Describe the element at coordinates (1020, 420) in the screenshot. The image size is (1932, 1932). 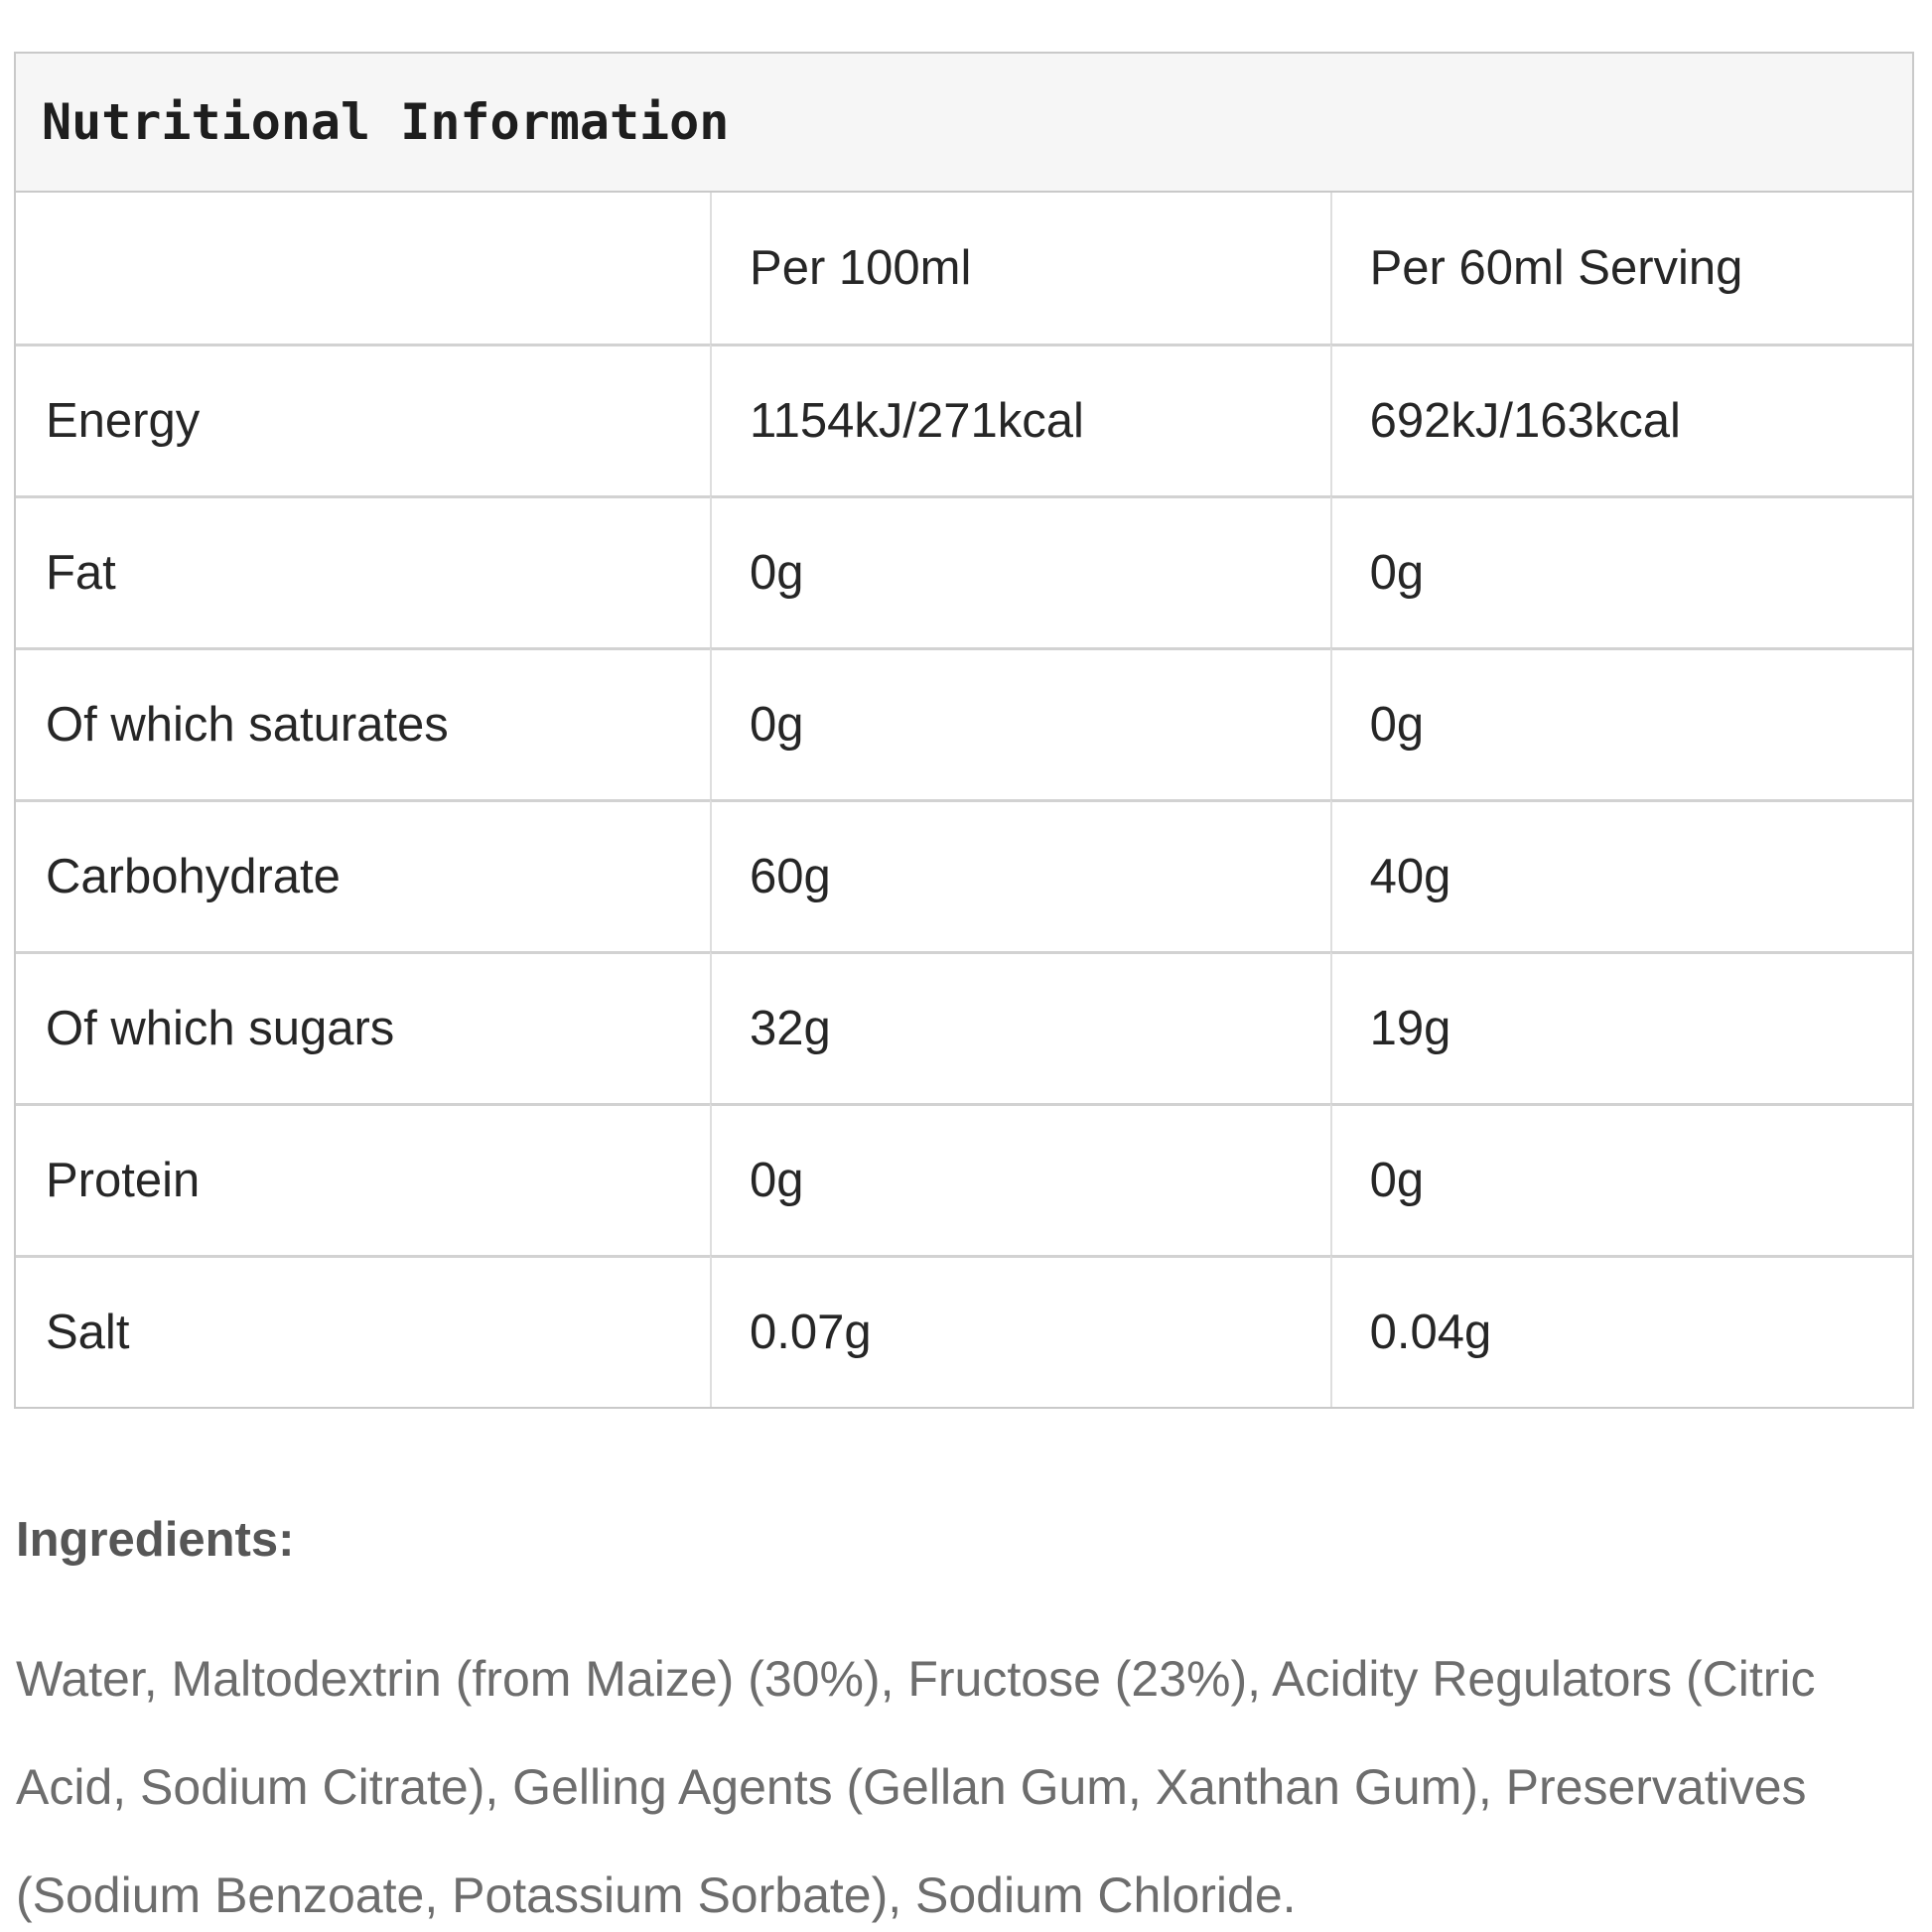
I see `value-per-100ml: 1154kJ/271kcal` at that location.